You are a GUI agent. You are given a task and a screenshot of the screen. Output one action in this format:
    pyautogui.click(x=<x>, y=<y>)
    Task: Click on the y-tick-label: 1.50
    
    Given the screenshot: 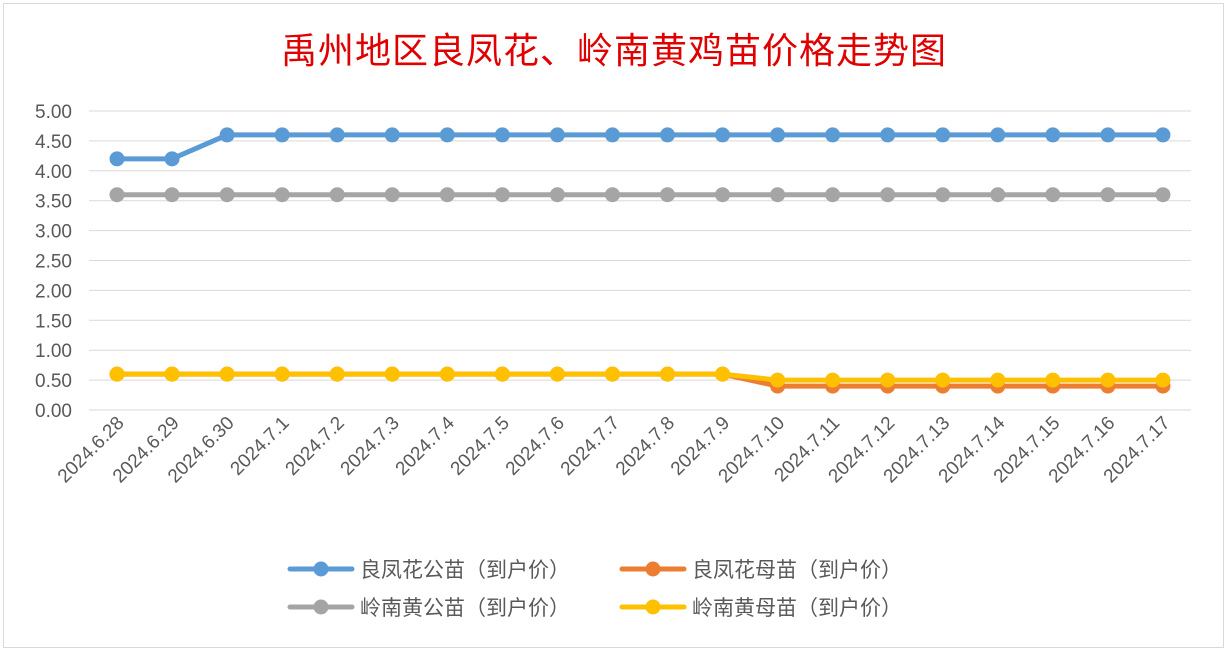 What is the action you would take?
    pyautogui.click(x=53, y=321)
    